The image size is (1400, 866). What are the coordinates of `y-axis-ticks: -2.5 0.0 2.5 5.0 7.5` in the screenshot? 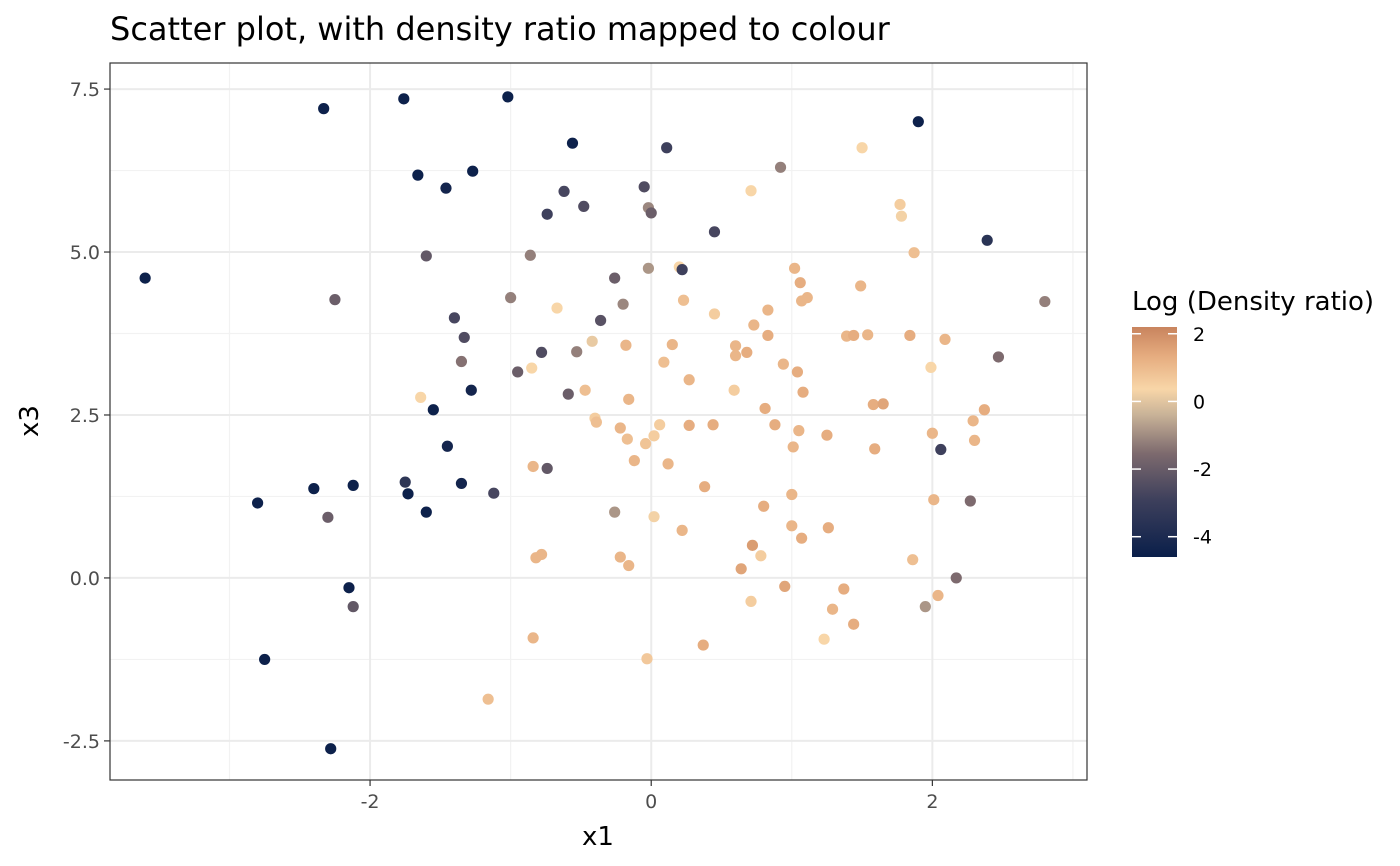 It's located at (86, 416).